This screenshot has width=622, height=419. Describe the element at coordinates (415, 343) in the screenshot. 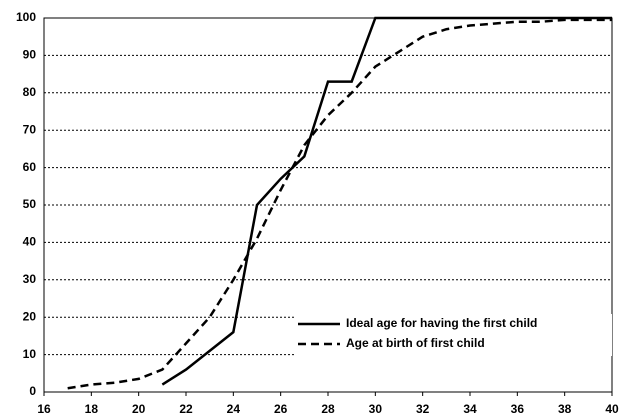

I see `legend-label: Age at birth of first child` at that location.